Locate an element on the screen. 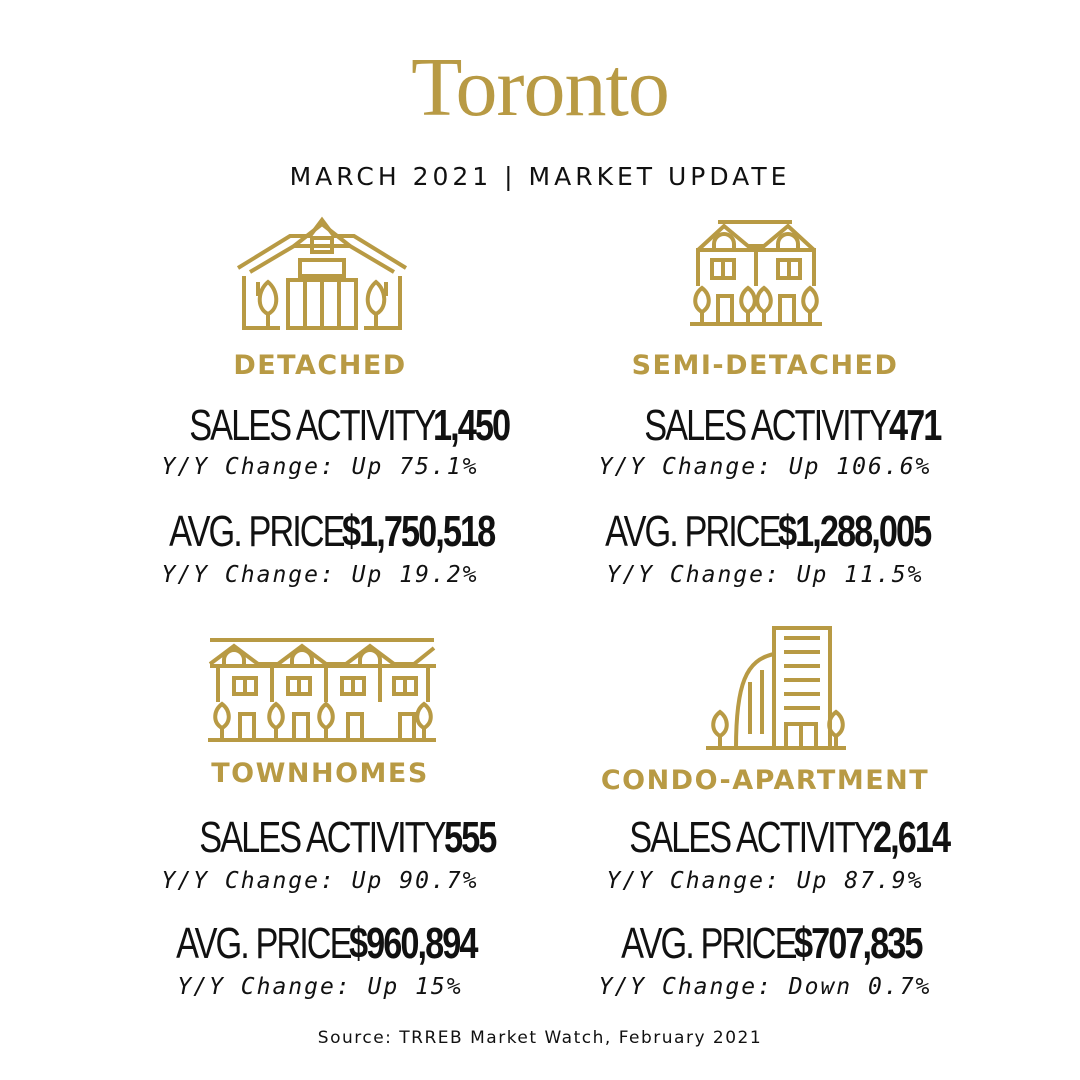  price-change-townhomes: Y/Y Change: Up 15% is located at coordinates (320, 987).